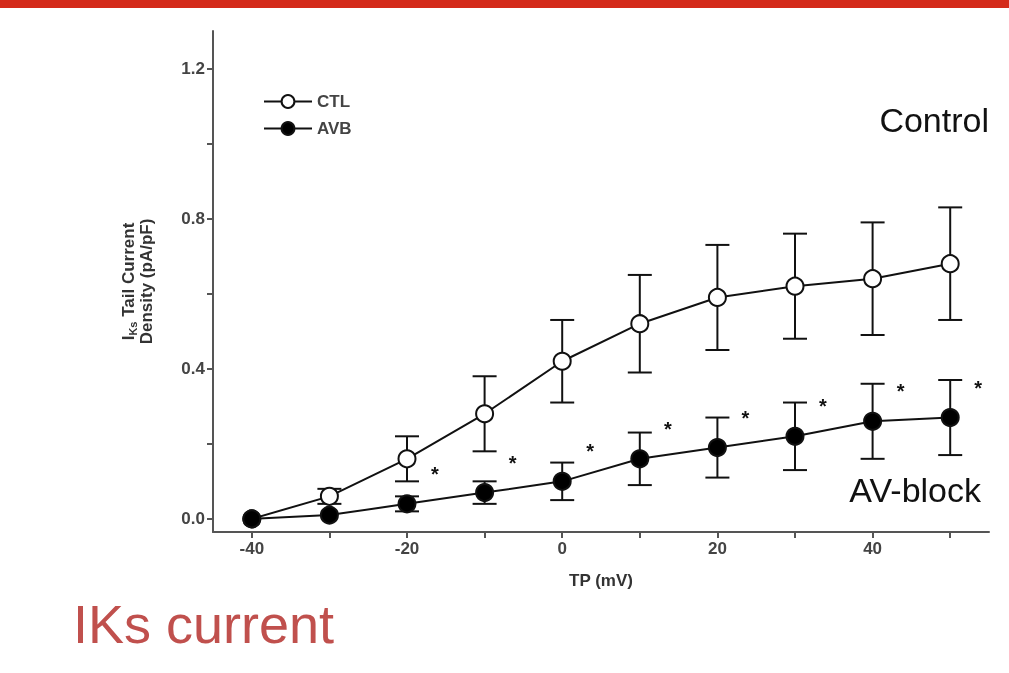 This screenshot has width=1009, height=673. Describe the element at coordinates (407, 548) in the screenshot. I see `x-tick-label: -20` at that location.